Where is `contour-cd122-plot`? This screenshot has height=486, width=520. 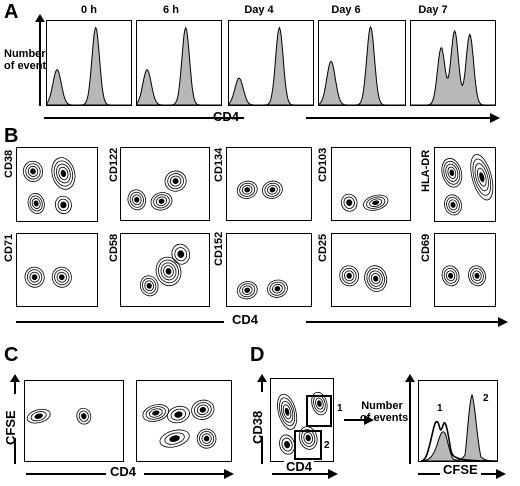
contour-cd122-plot is located at coordinates (157, 190).